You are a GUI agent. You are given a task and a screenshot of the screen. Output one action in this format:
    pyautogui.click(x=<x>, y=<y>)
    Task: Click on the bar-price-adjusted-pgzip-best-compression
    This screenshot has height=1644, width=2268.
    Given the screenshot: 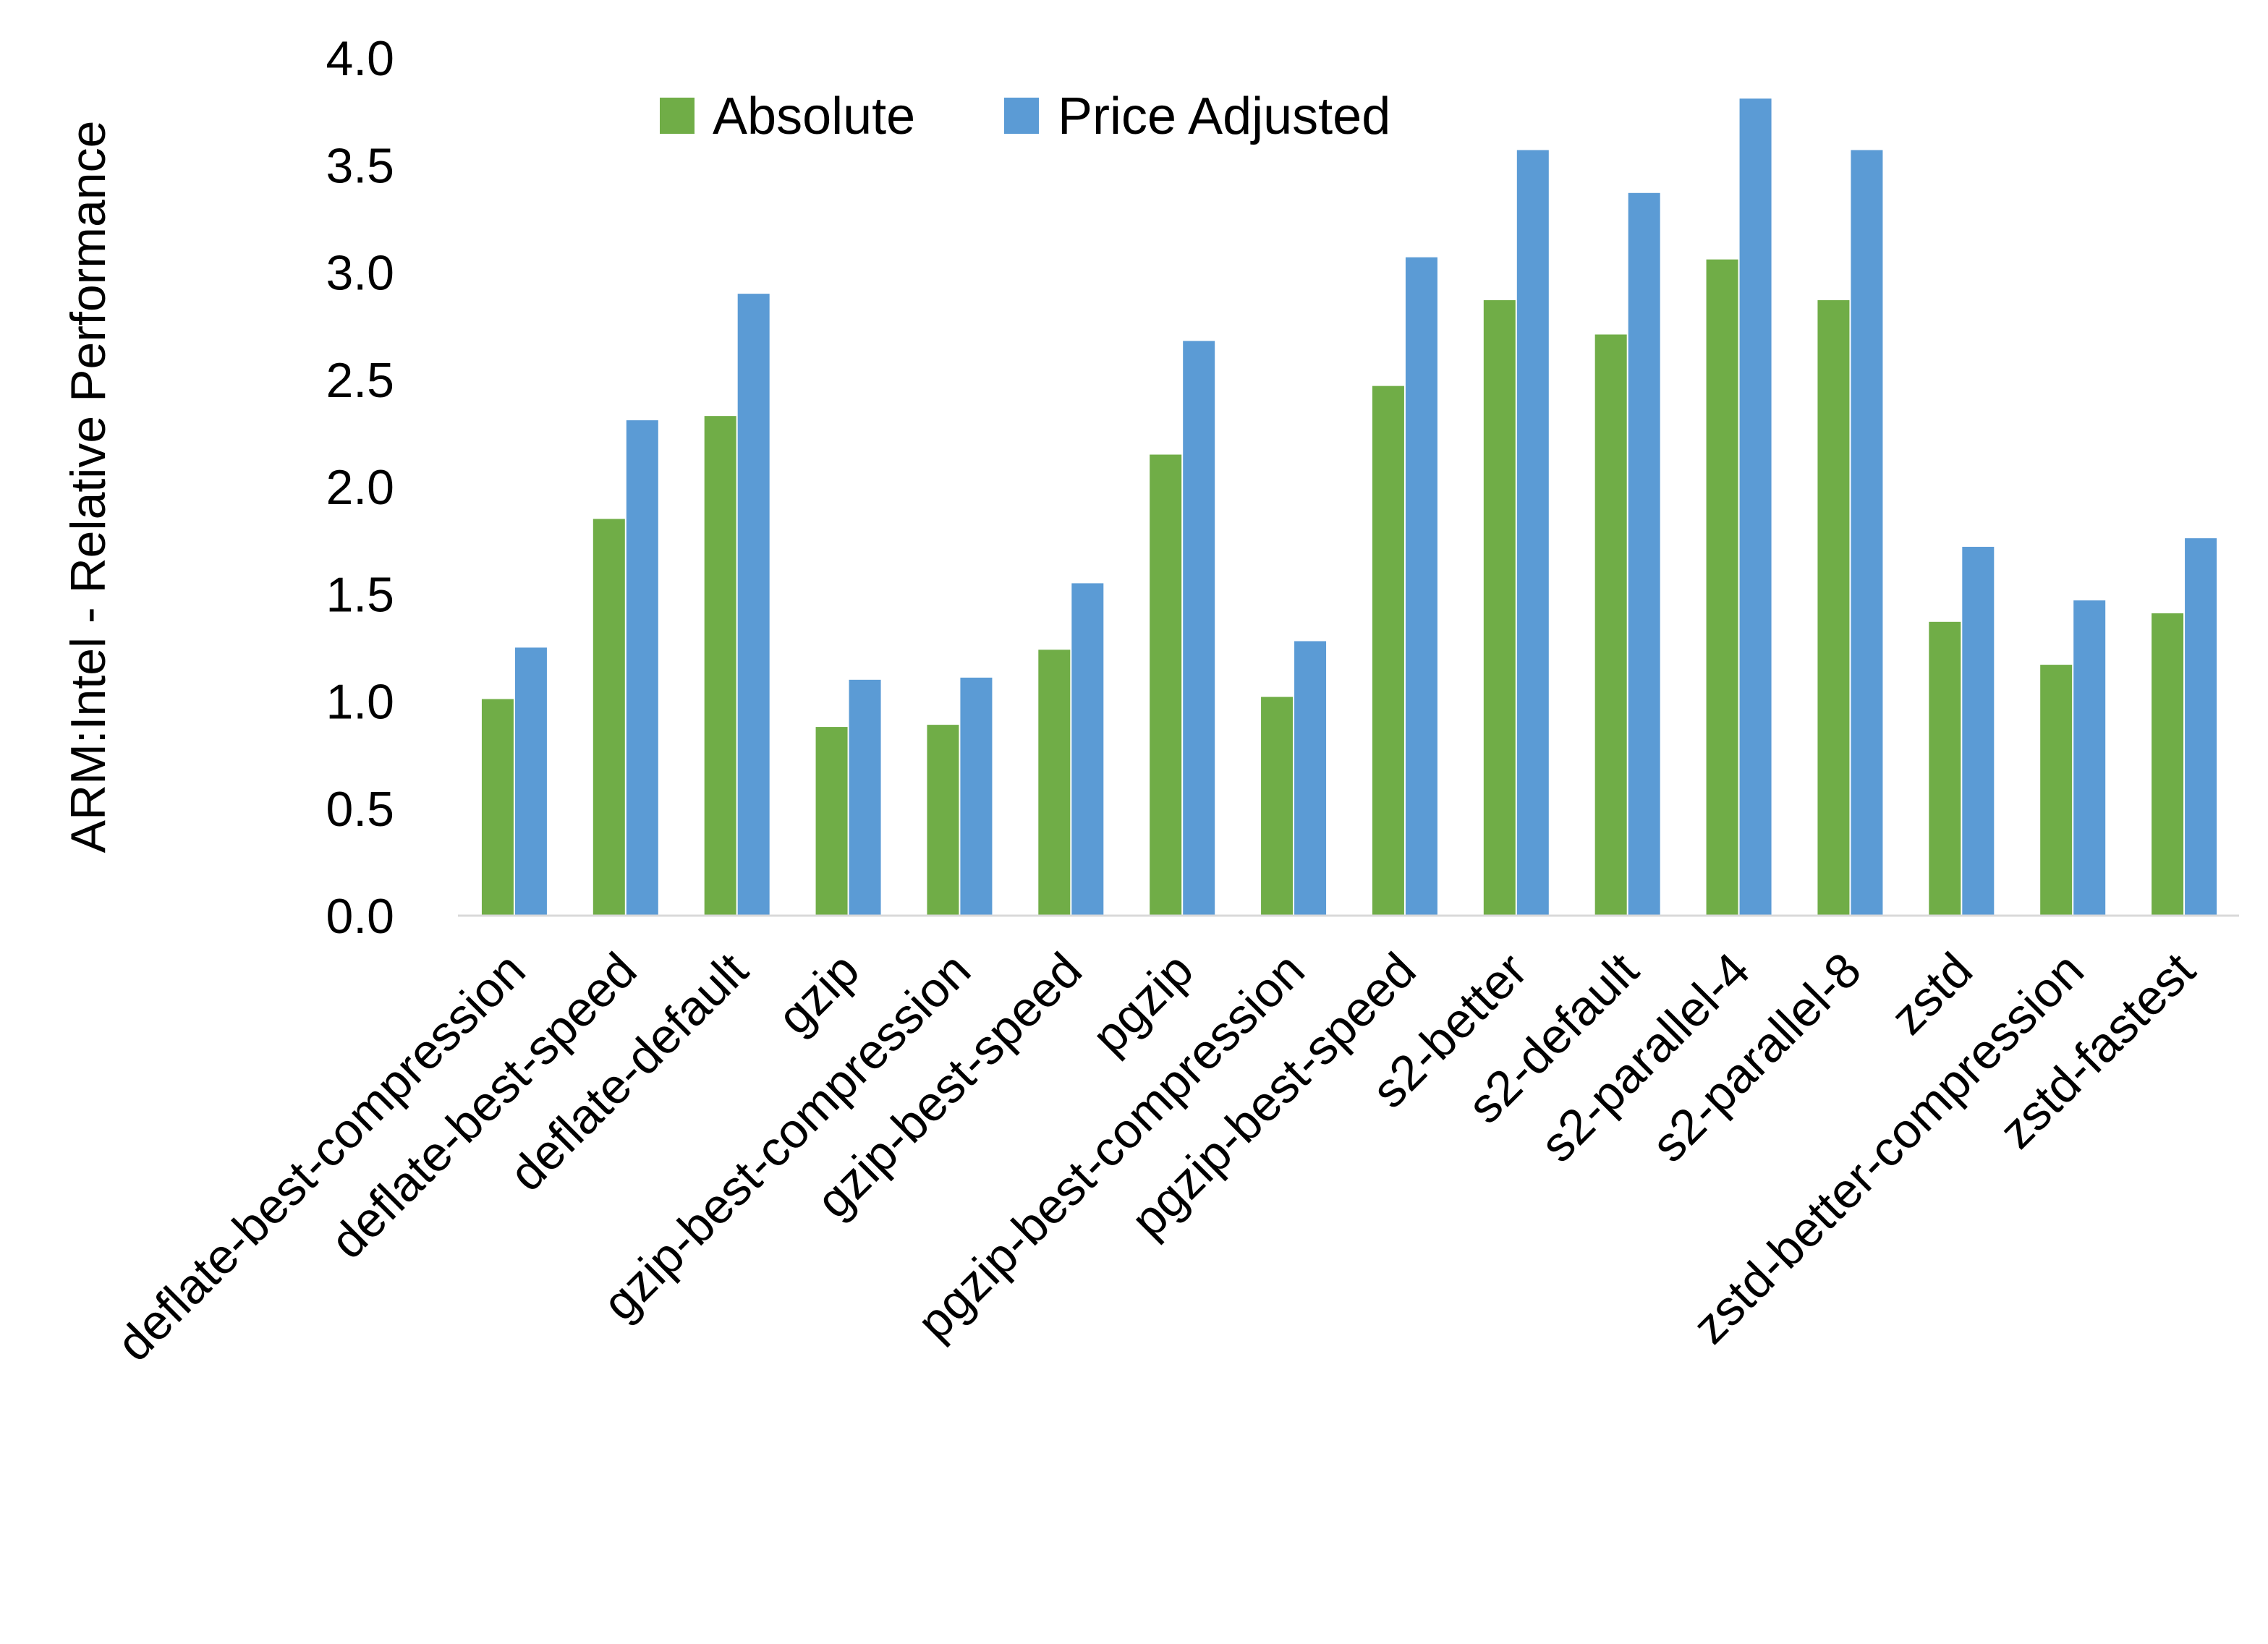 What is the action you would take?
    pyautogui.click(x=1310, y=778)
    